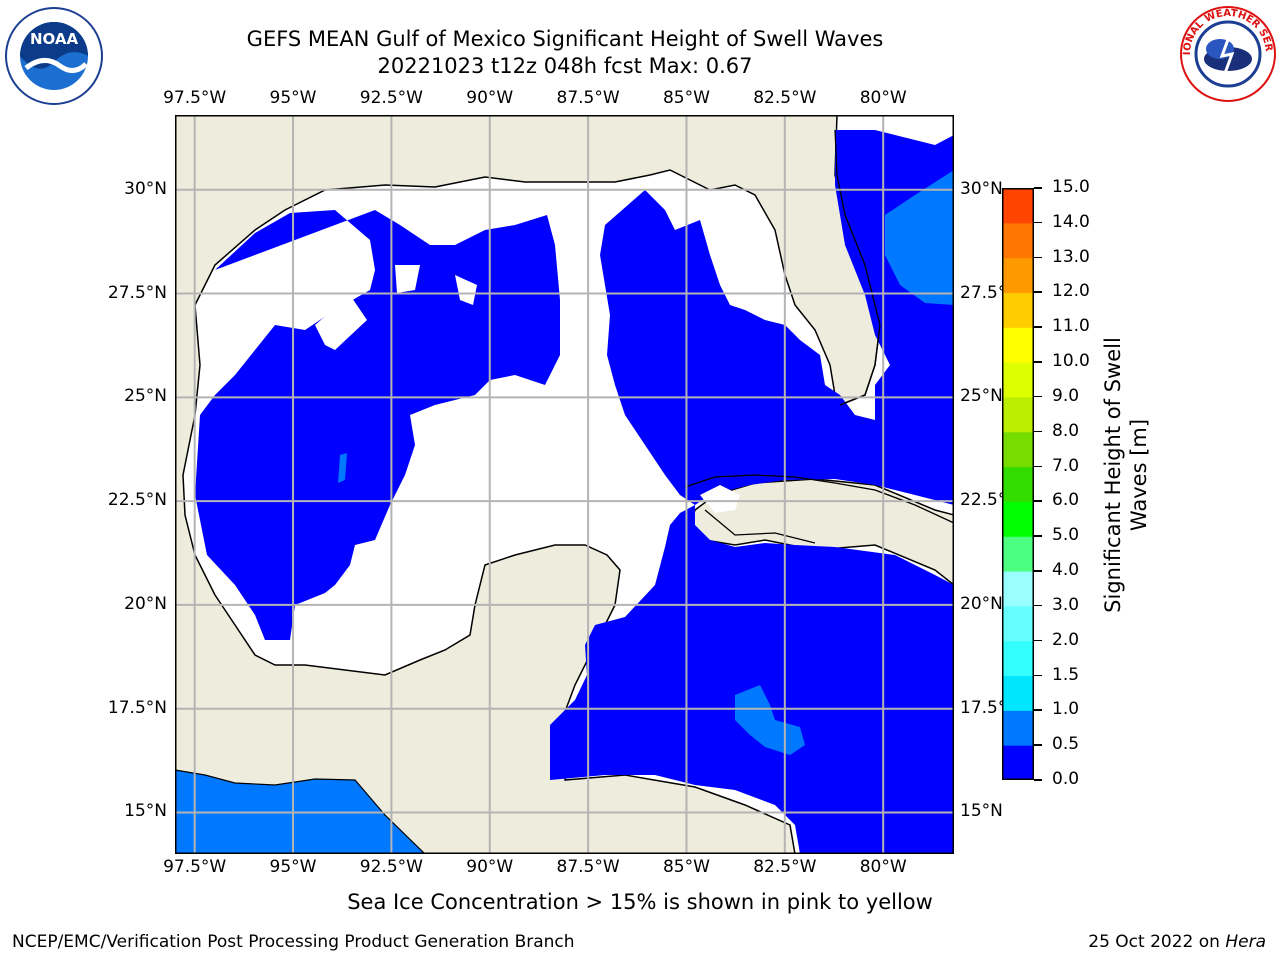 This screenshot has height=960, width=1280. I want to click on colorbar-tick-label: 10.0, so click(1071, 361).